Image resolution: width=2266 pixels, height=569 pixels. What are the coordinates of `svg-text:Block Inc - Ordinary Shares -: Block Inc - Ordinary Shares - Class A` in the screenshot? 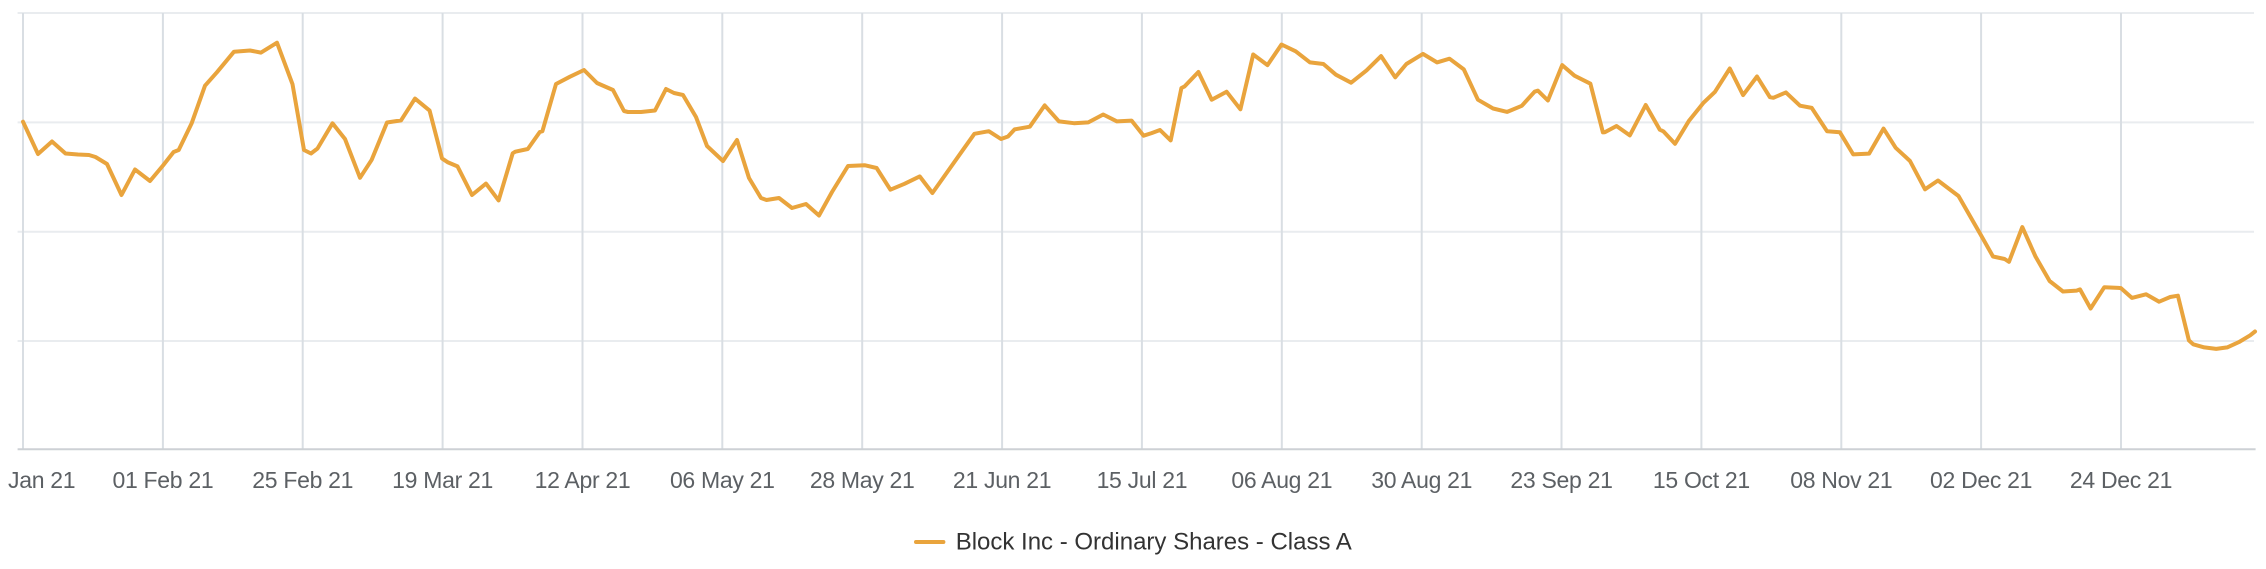 It's located at (1154, 542).